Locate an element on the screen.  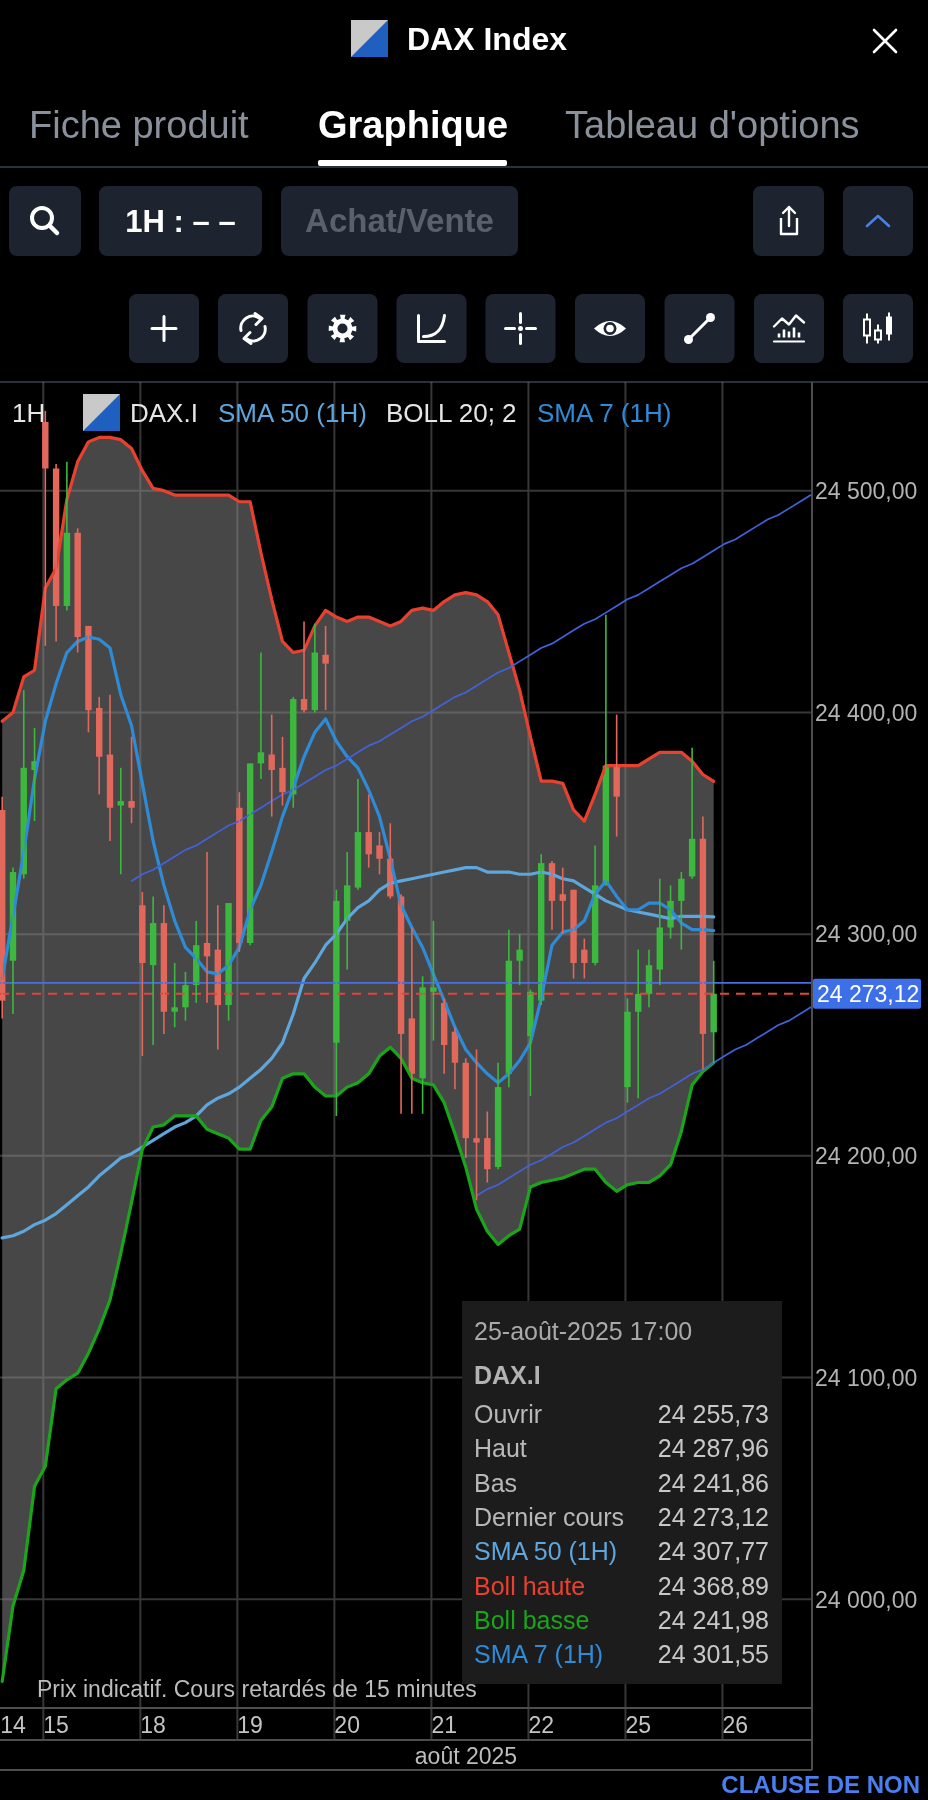
text: Graphique is located at coordinates (413, 125).